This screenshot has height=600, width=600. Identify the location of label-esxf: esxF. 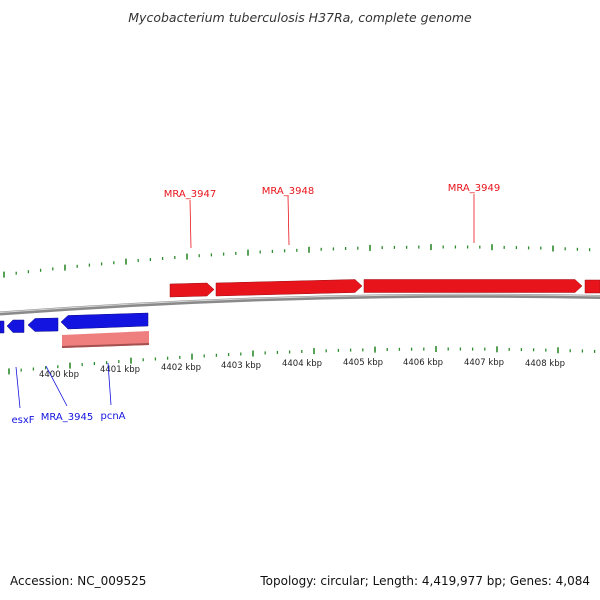
(22, 420).